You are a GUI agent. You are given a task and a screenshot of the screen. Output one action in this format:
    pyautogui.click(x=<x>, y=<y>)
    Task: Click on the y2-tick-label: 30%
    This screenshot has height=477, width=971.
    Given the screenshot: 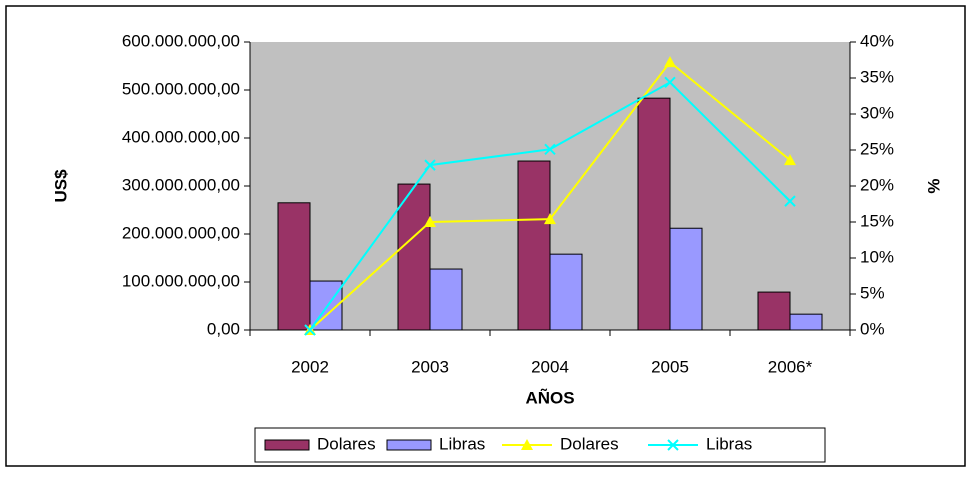 What is the action you would take?
    pyautogui.click(x=877, y=112)
    